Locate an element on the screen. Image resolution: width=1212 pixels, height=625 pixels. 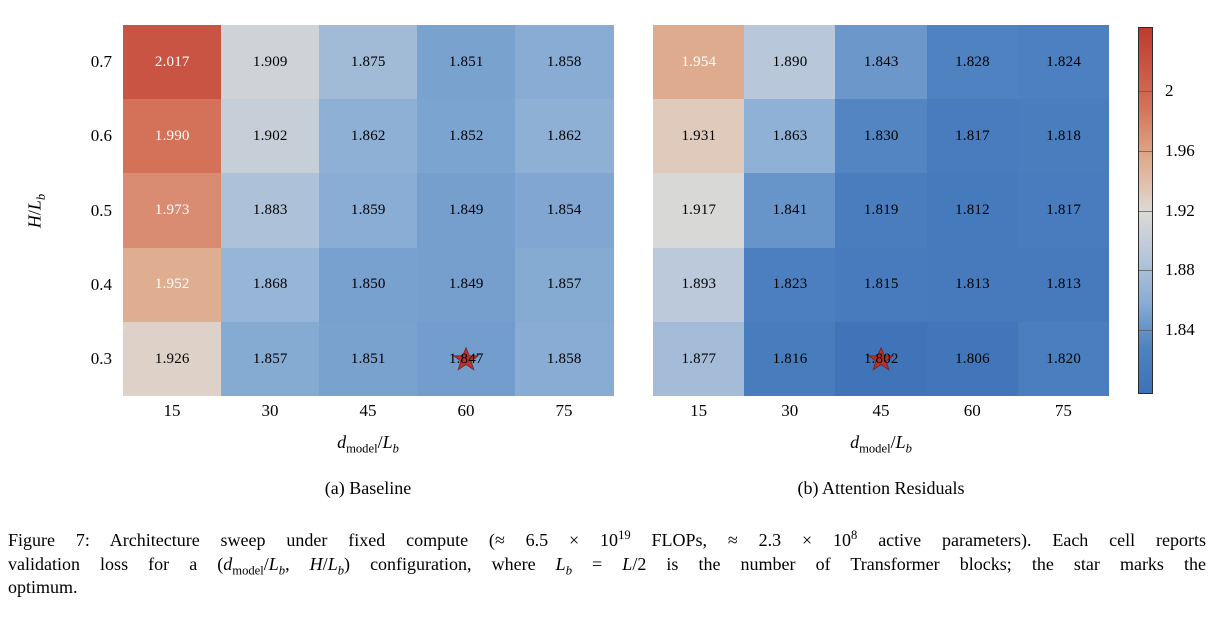
heatmap-cell: 1.883 is located at coordinates (270, 211).